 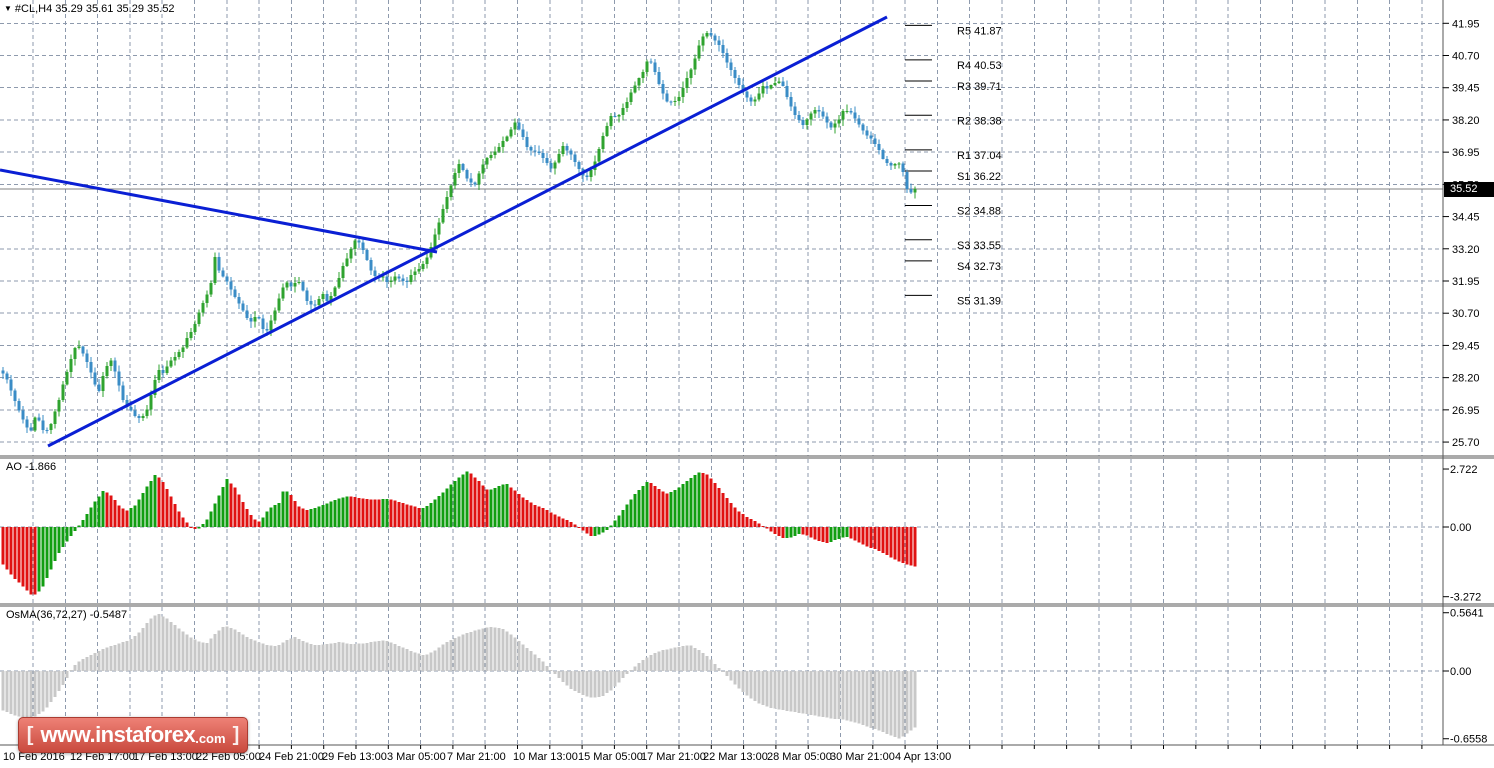 I want to click on time-axis-label: 3 Mar 05:00, so click(x=416, y=757).